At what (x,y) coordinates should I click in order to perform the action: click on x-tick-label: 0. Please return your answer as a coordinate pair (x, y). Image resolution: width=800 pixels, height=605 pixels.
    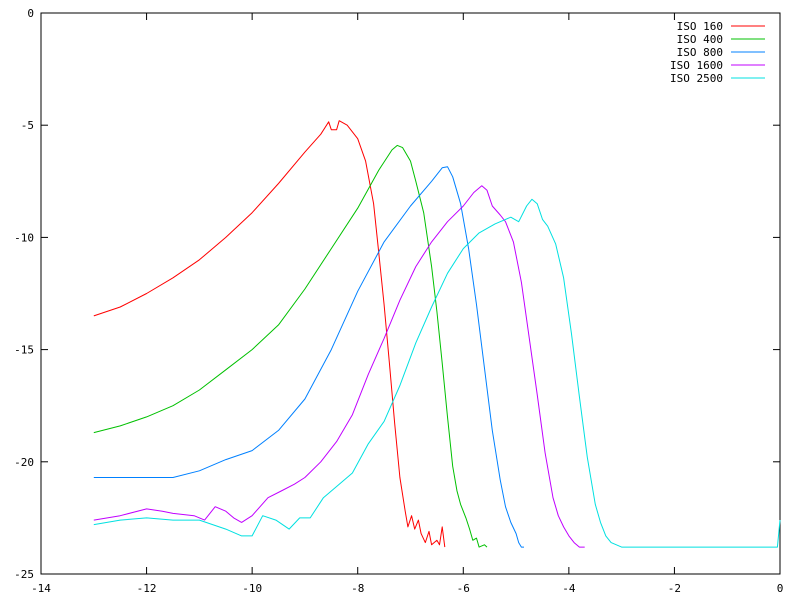
    Looking at the image, I should click on (780, 588).